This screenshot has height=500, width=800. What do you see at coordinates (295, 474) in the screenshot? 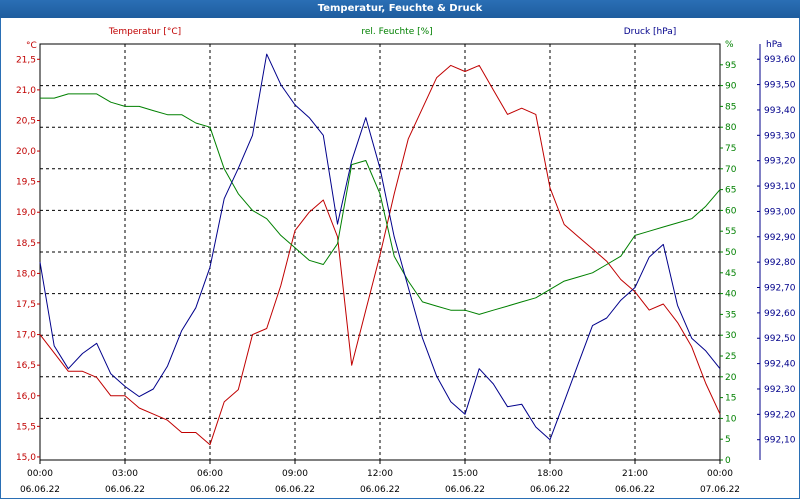
I see `x-tick-time: 09:00` at bounding box center [295, 474].